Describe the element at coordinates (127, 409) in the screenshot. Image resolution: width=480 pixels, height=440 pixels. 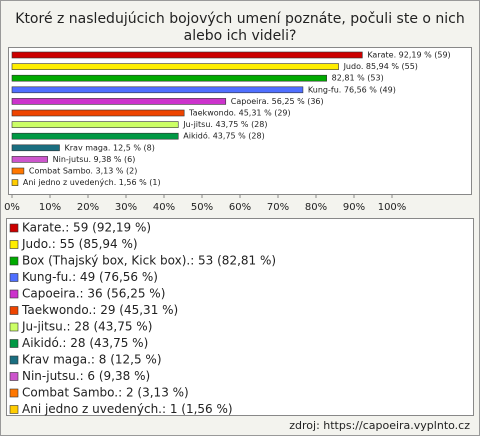
I see `legend-label: Ani jedno z uvedených.: 1 (1,56 %)` at that location.